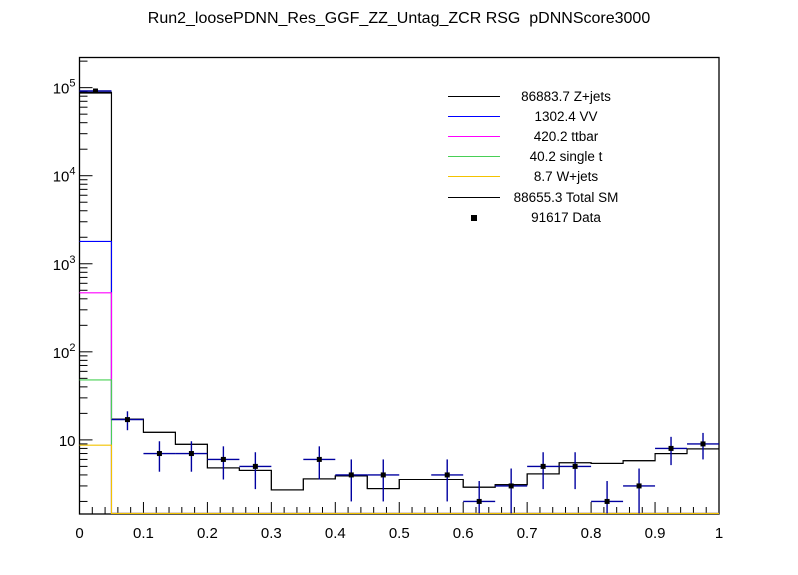  What do you see at coordinates (591, 533) in the screenshot?
I see `x-tick-label: 0.8` at bounding box center [591, 533].